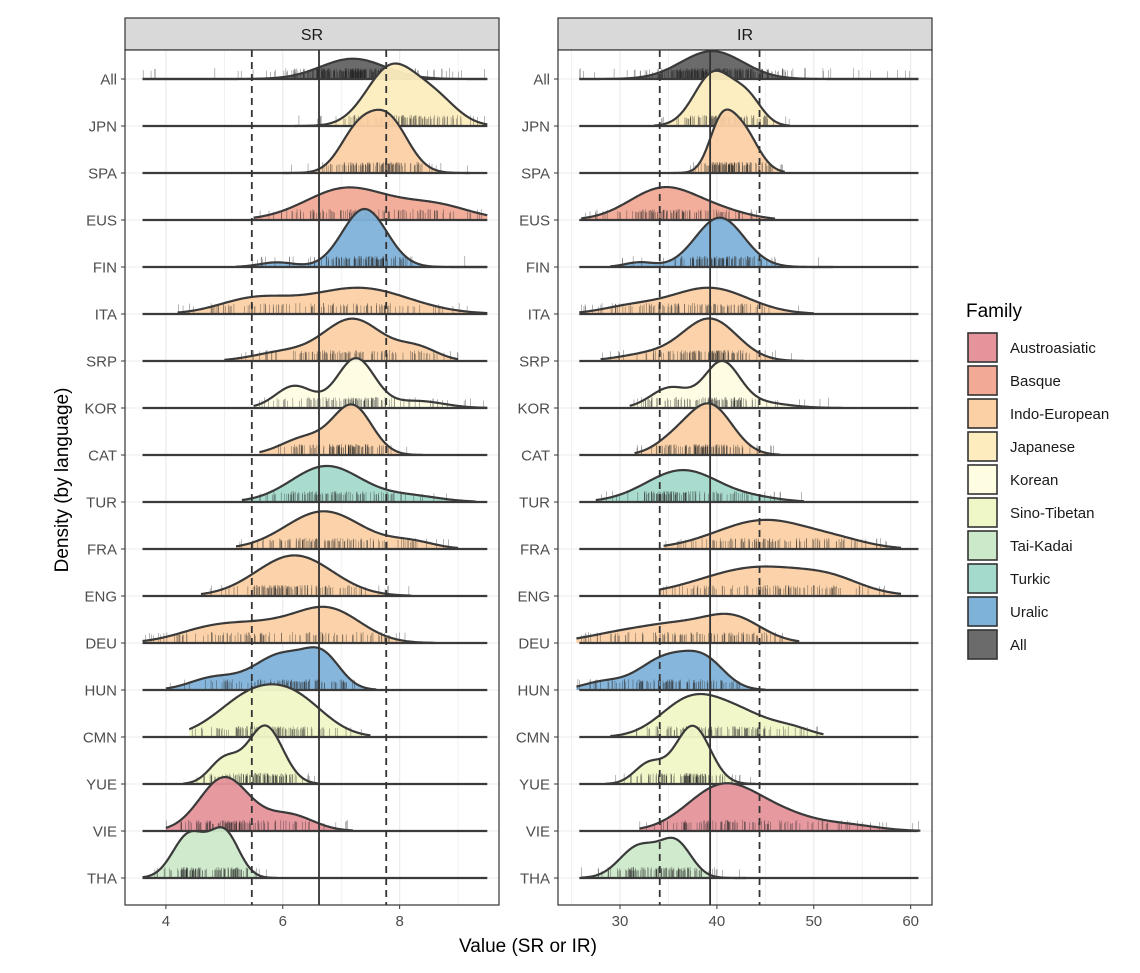 The width and height of the screenshot is (1140, 973). I want to click on ridge-cat, so click(749, 429).